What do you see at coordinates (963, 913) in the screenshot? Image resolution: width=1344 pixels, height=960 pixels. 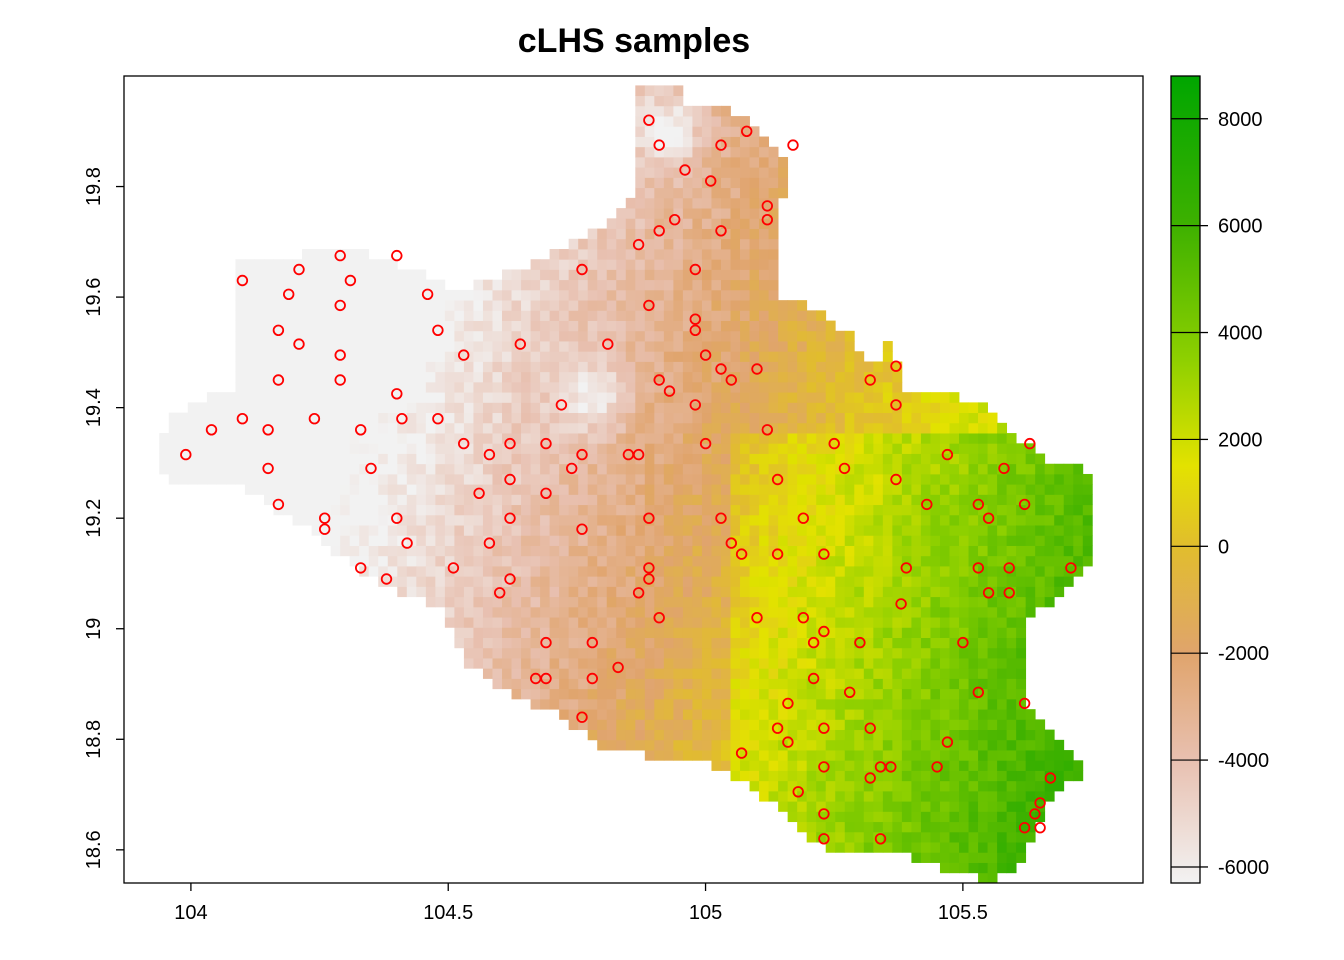 I see `x-tick-label: 105.5` at bounding box center [963, 913].